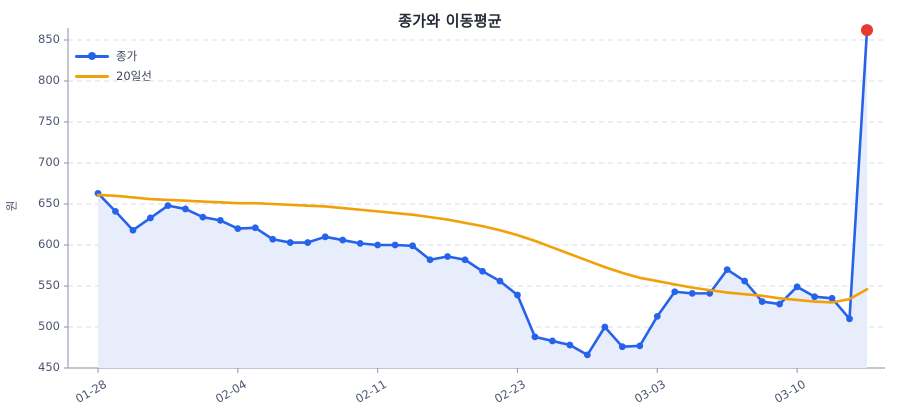  What do you see at coordinates (867, 30) in the screenshot?
I see `highlight-point-marker` at bounding box center [867, 30].